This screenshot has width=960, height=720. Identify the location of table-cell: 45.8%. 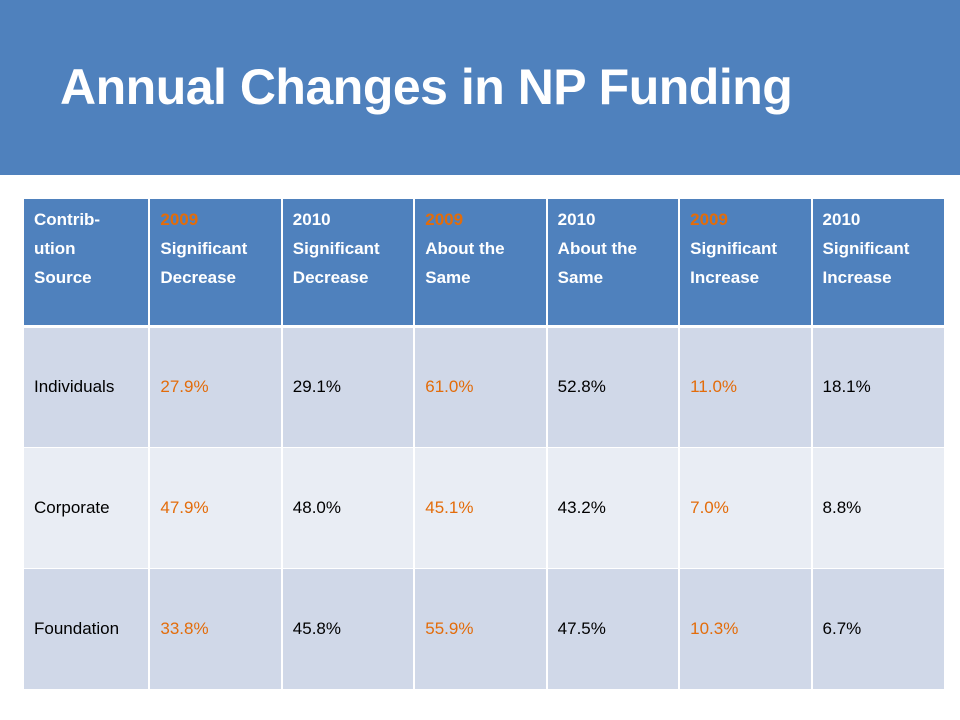
(348, 629).